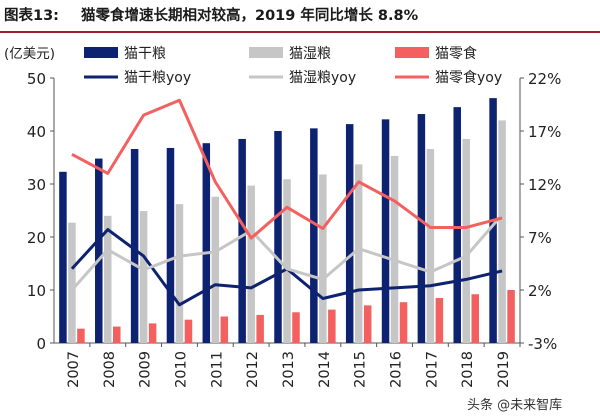 This screenshot has height=419, width=600. Describe the element at coordinates (146, 369) in the screenshot. I see `x-tick-label: 2009` at that location.